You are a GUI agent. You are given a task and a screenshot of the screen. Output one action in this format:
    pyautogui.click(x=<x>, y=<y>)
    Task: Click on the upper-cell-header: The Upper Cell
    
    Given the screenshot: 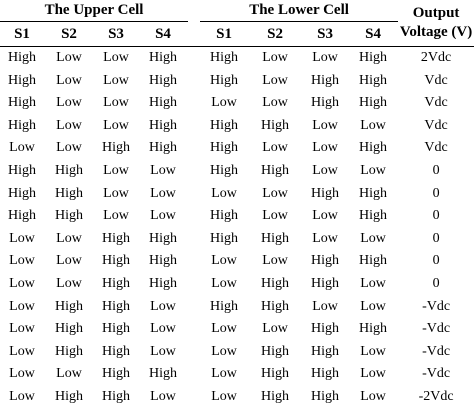 What is the action you would take?
    pyautogui.click(x=94, y=11)
    